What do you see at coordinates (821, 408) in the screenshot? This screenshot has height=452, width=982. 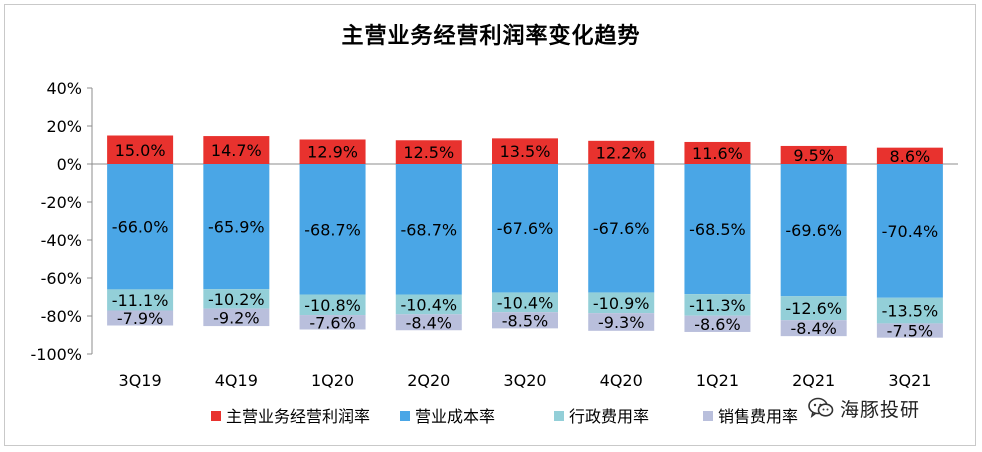 I see `wechat-icon` at bounding box center [821, 408].